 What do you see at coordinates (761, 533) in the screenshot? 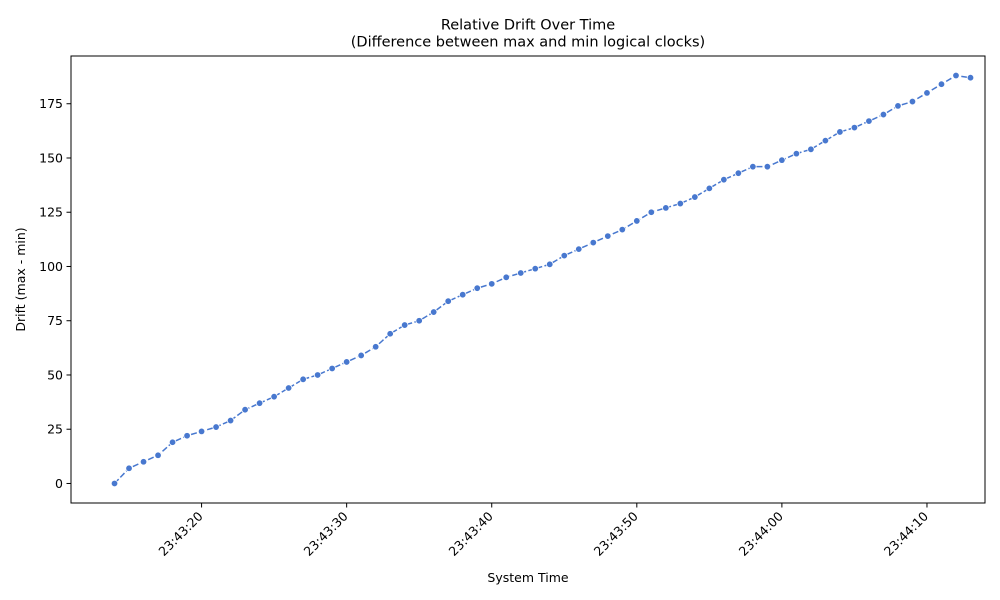
I see `x-tick-label: 23:44:00` at bounding box center [761, 533].